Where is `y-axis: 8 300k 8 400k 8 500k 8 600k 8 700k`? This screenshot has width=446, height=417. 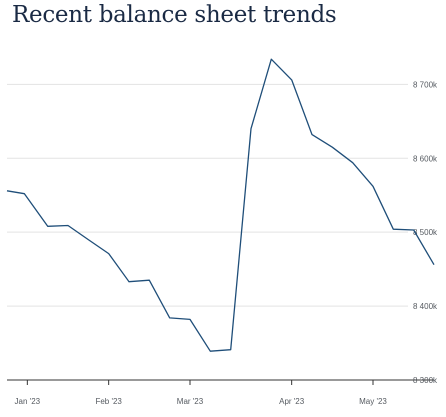 y-axis: 8 300k 8 400k 8 500k 8 600k 8 700k is located at coordinates (425, 232).